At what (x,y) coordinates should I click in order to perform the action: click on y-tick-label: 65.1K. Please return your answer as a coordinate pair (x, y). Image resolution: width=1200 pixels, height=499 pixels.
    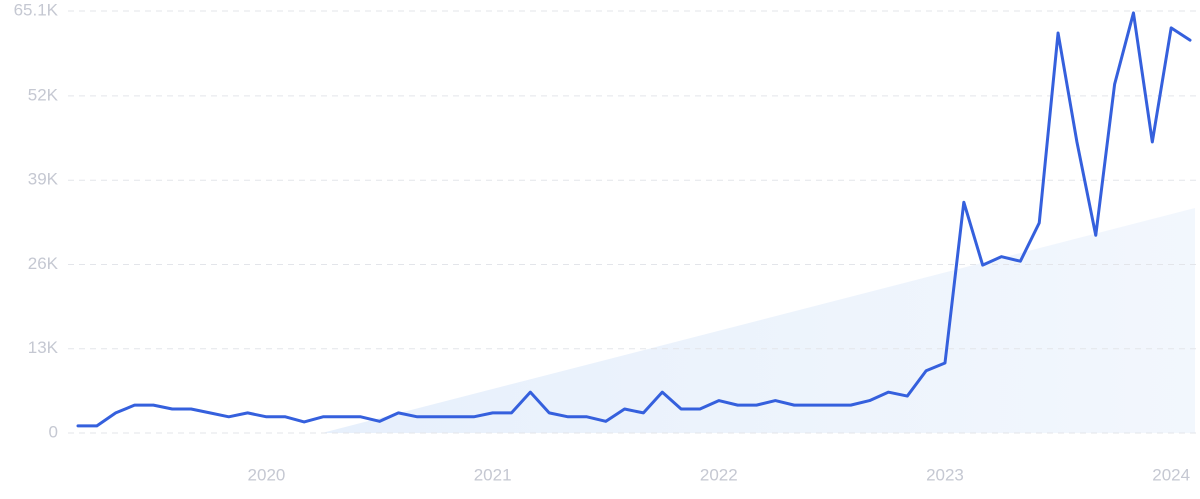
    Looking at the image, I should click on (36, 9).